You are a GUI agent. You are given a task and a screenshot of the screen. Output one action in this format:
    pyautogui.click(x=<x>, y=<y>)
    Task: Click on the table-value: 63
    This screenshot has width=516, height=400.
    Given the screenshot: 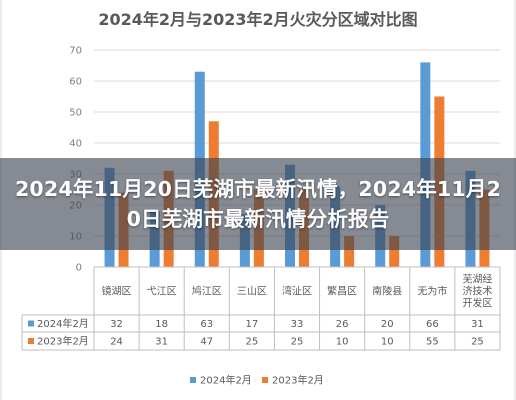 What is the action you would take?
    pyautogui.click(x=206, y=324)
    